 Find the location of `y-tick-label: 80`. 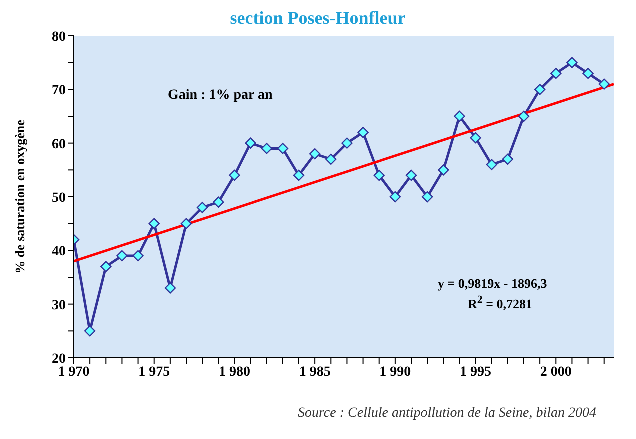

y-tick-label: 80 is located at coordinates (59, 37).